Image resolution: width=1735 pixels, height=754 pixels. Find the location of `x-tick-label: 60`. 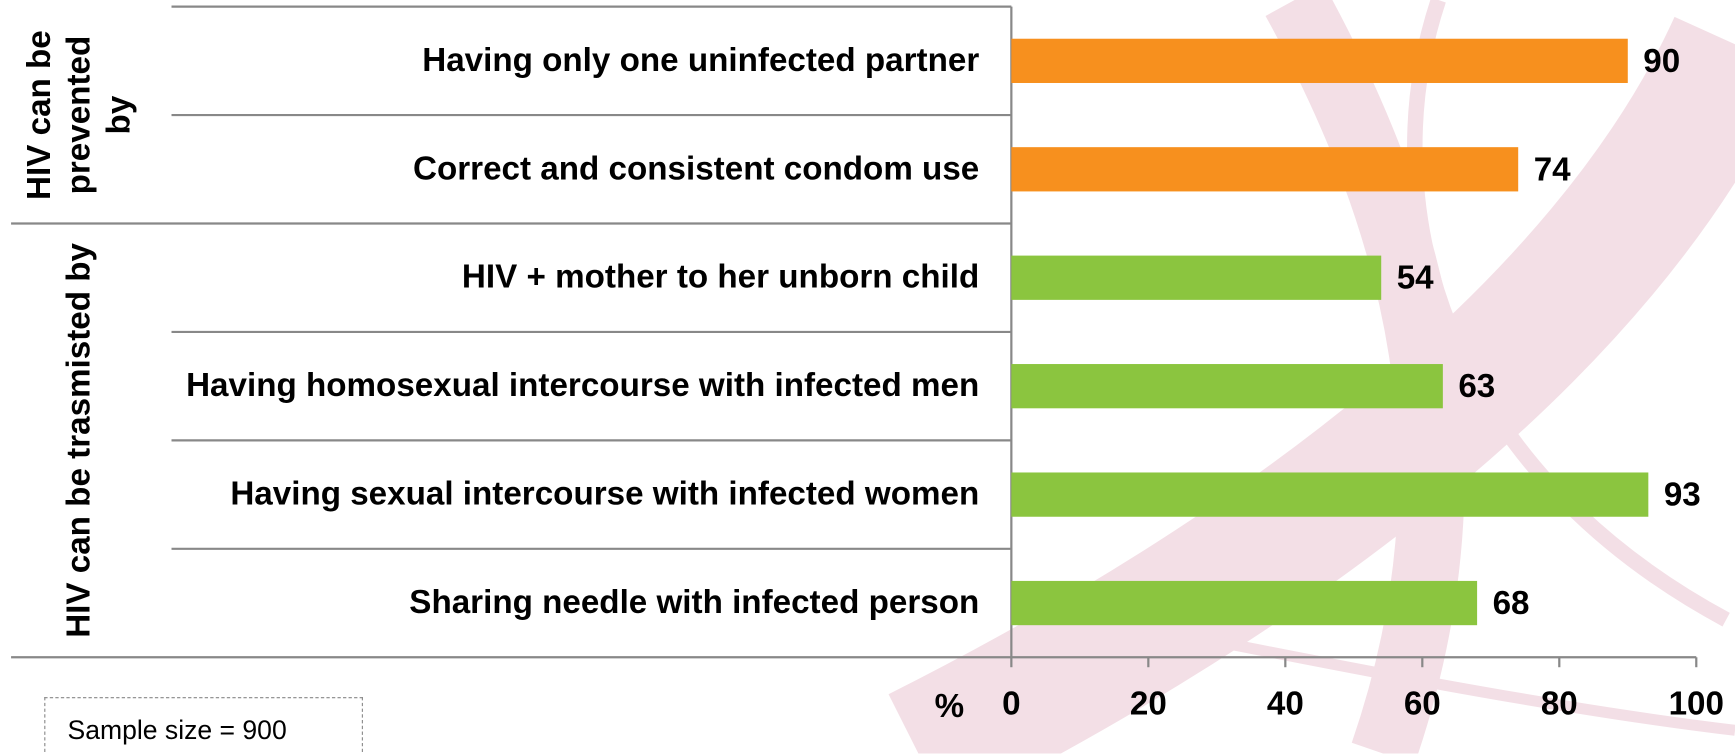

x-tick-label: 60 is located at coordinates (1422, 704).